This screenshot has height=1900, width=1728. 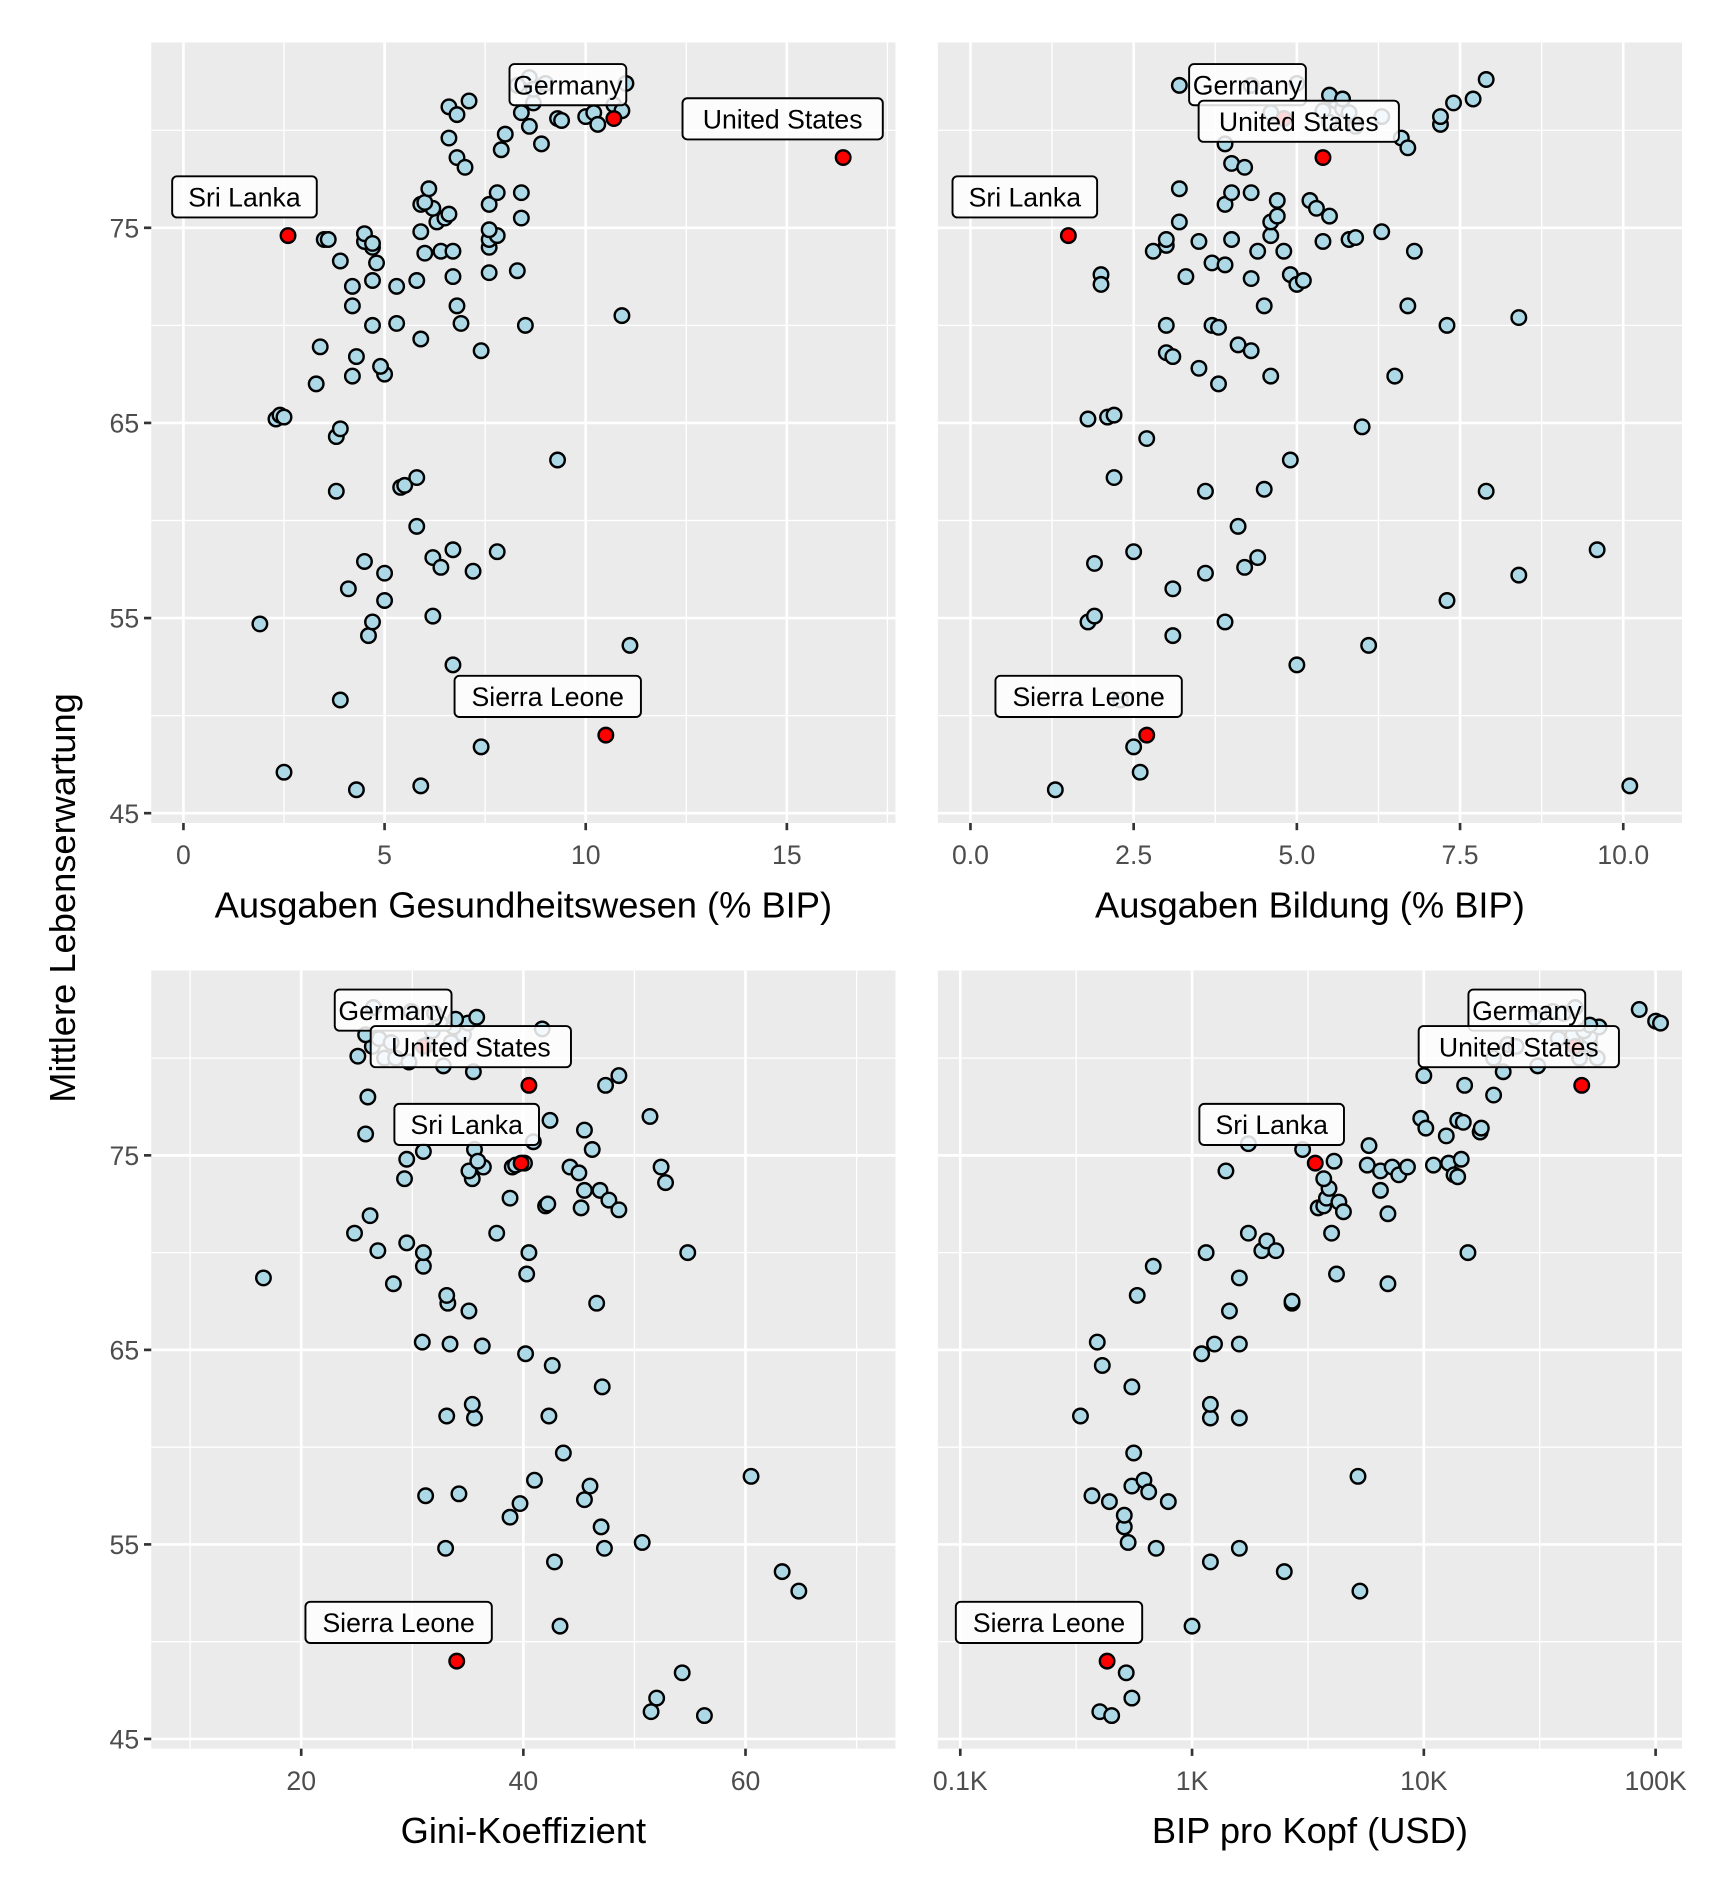 What do you see at coordinates (244, 197) in the screenshot?
I see `country-label: Sri Lanka` at bounding box center [244, 197].